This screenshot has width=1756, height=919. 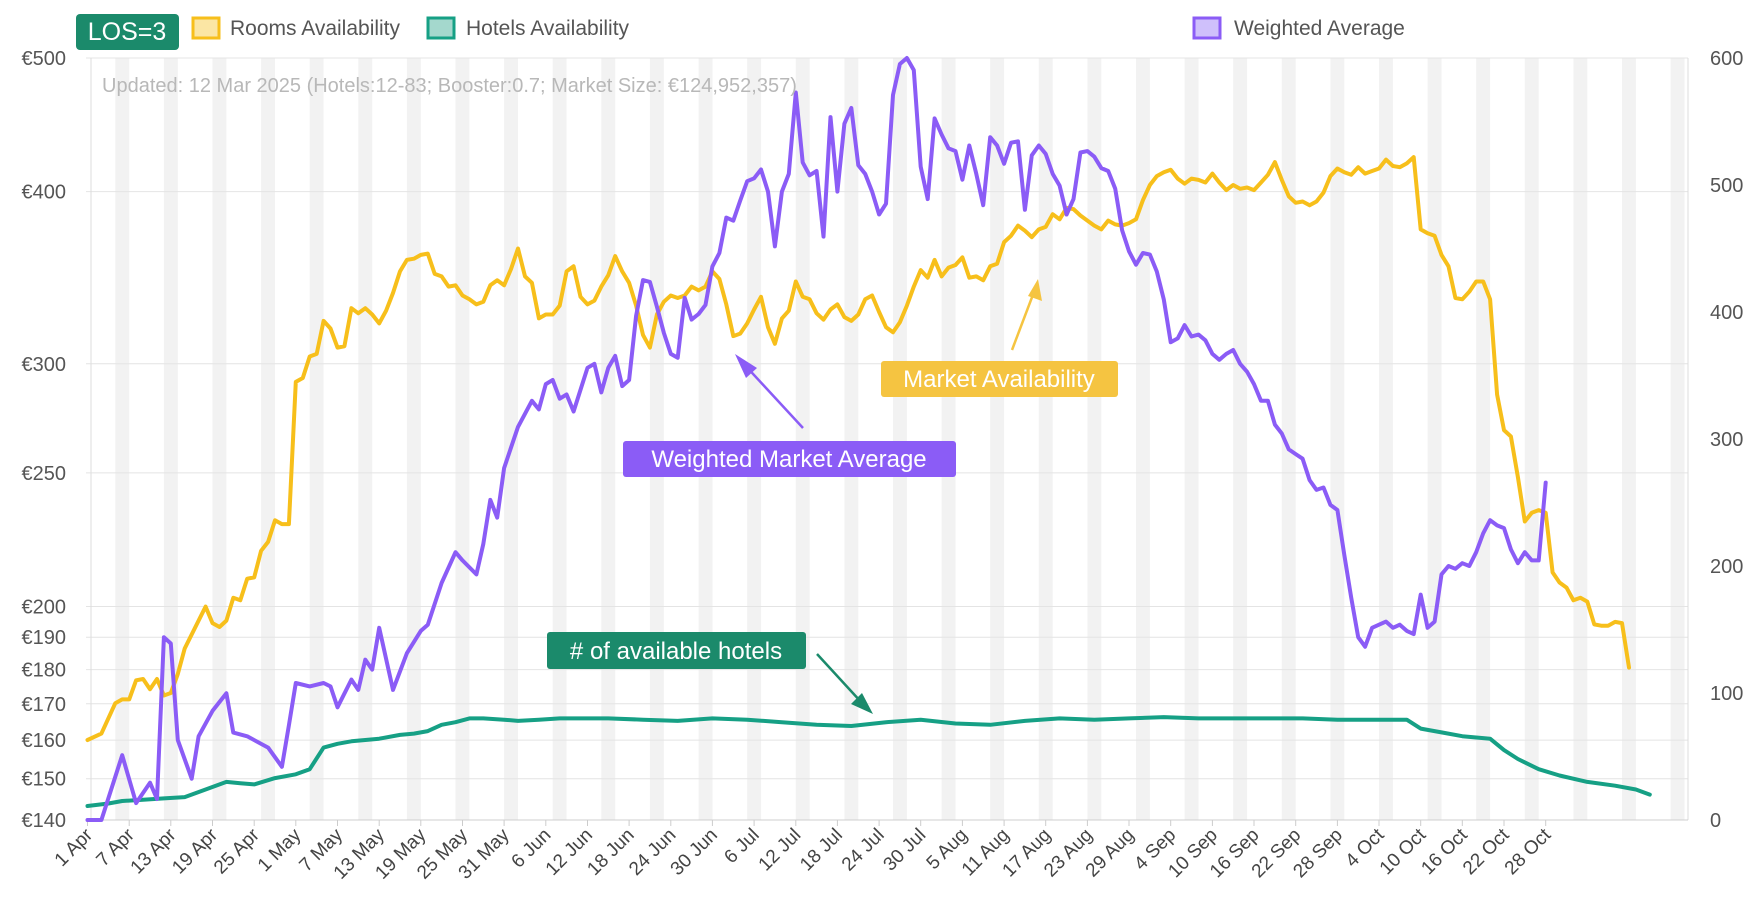 I want to click on x-tick-label: 30 Jul, so click(x=905, y=850).